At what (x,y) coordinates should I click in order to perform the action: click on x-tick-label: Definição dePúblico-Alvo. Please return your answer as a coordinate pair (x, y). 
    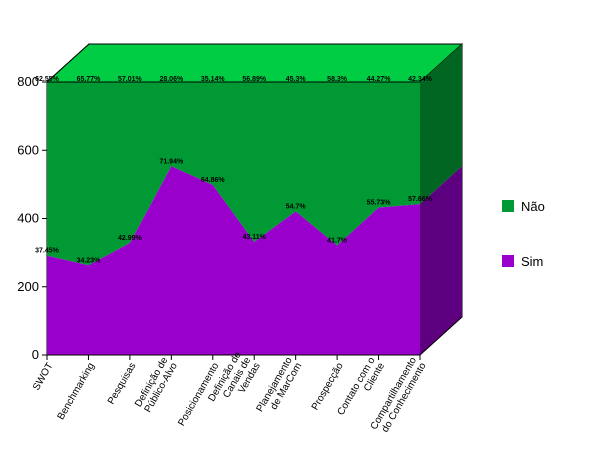
    Looking at the image, I should click on (156, 385).